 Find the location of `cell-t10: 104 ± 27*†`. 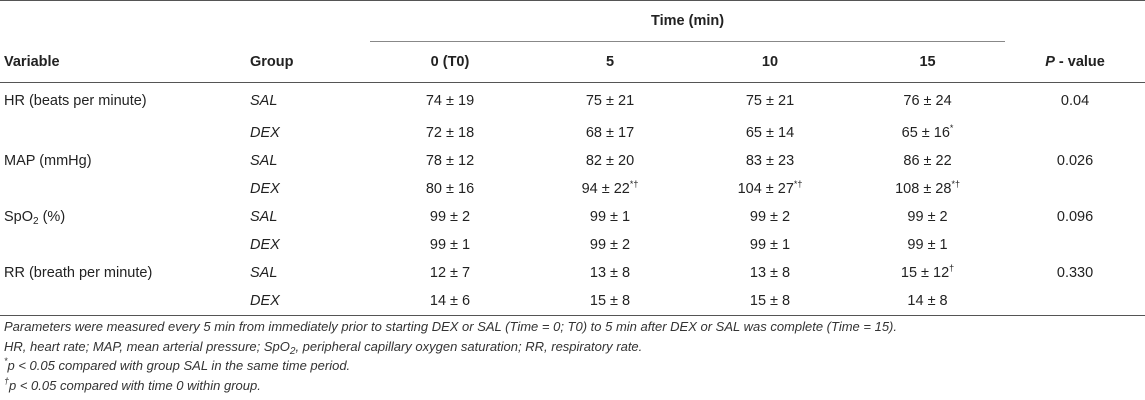

cell-t10: 104 ± 27*† is located at coordinates (770, 188).